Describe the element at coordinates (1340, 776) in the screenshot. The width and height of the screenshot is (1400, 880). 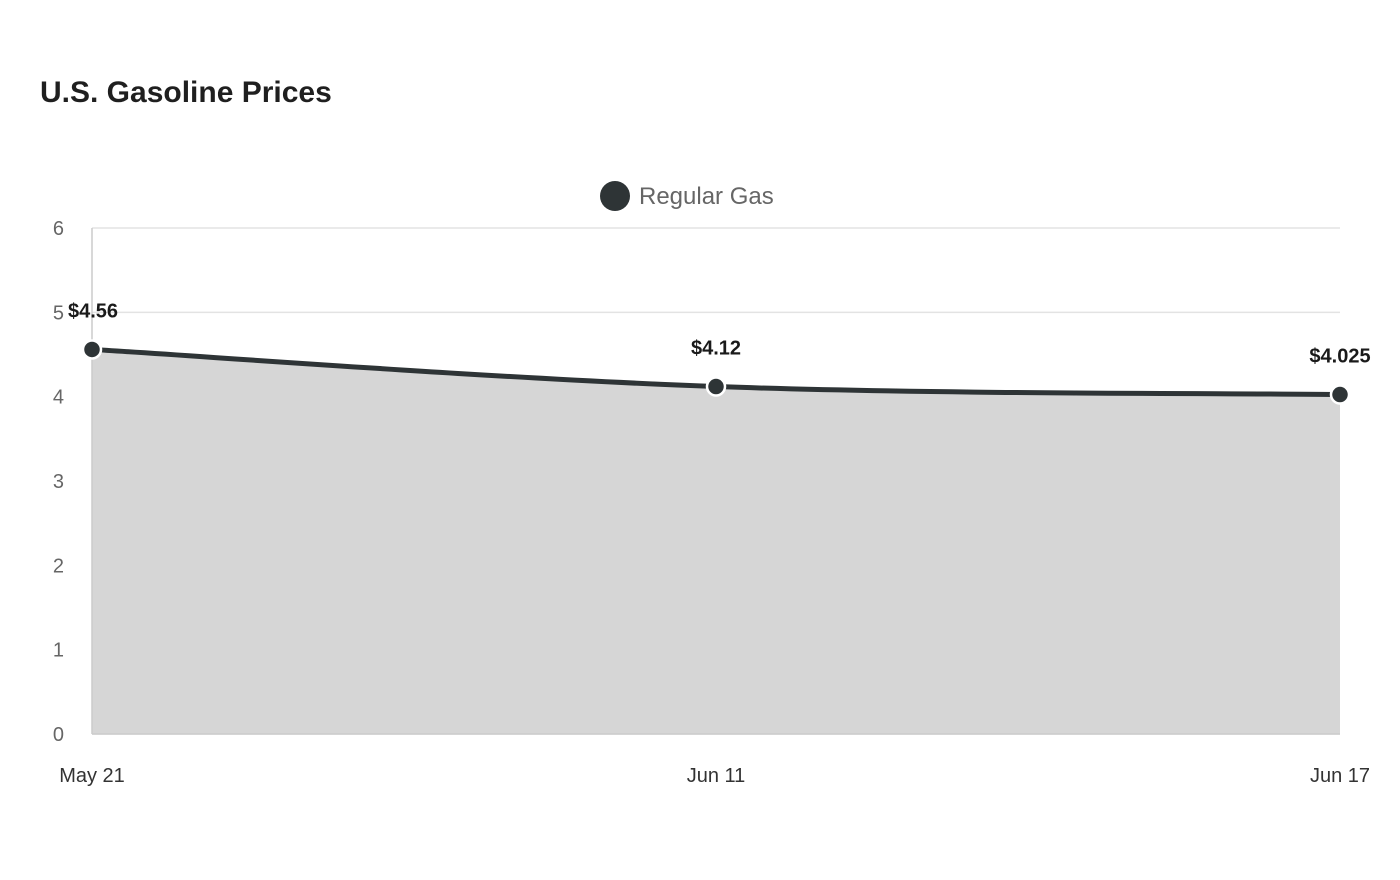
I see `x-tick-label: Jun 17` at that location.